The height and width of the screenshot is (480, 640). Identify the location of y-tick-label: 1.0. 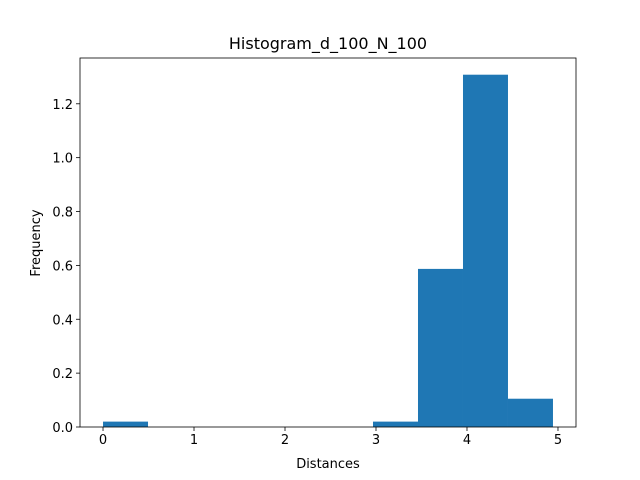
(62, 159).